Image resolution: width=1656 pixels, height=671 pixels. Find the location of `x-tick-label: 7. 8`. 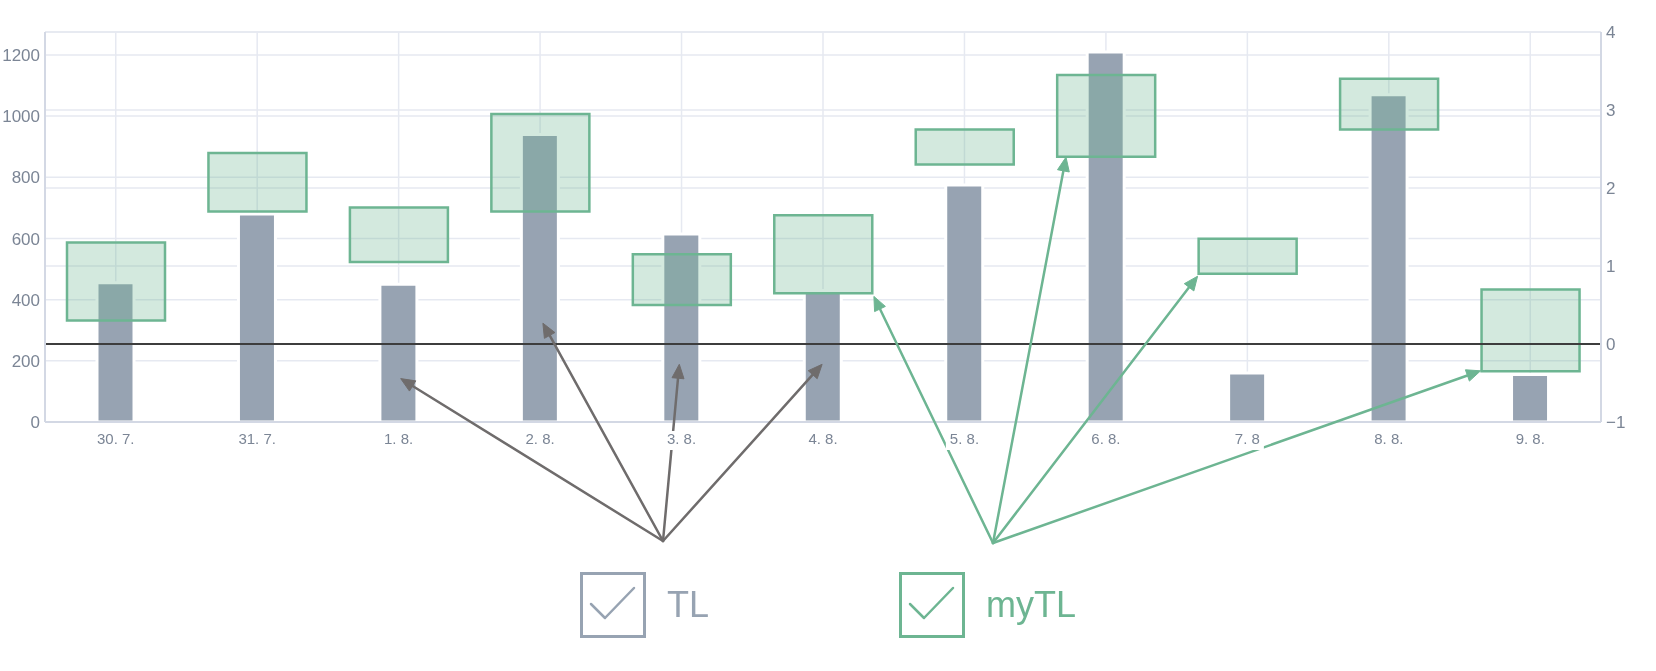

x-tick-label: 7. 8 is located at coordinates (1247, 438).